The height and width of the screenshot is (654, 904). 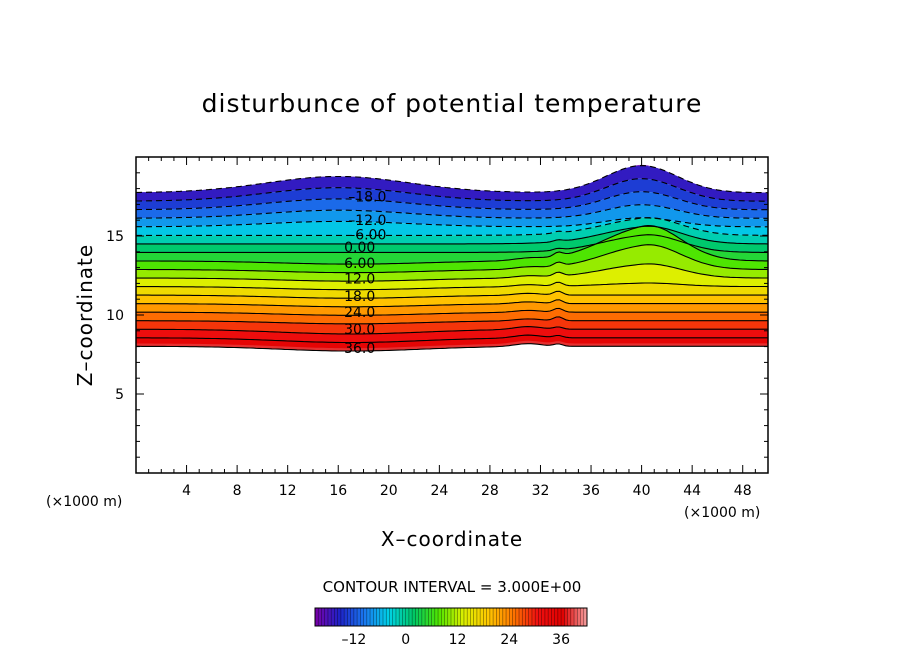 I want to click on contour-label-4: 6.00, so click(x=359, y=264).